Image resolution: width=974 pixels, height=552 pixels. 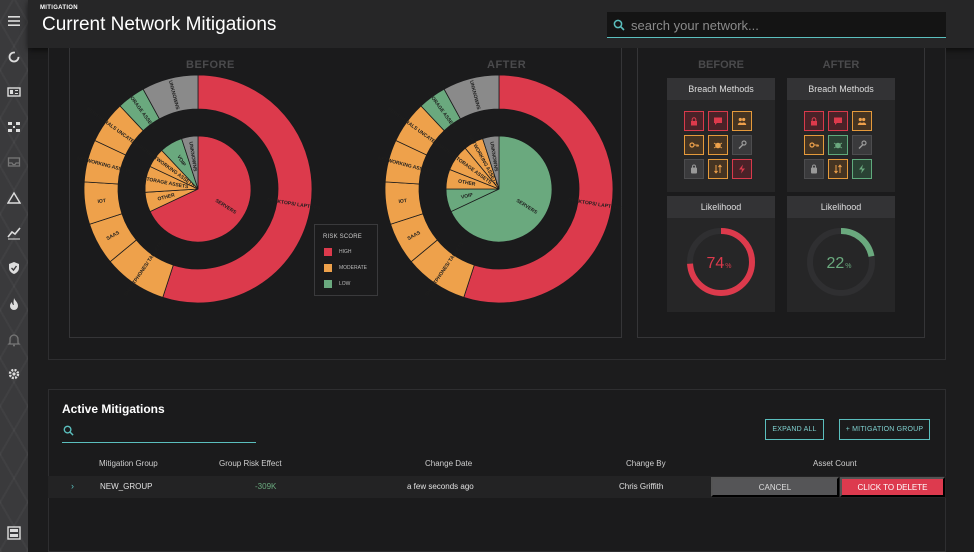 What do you see at coordinates (101, 201) in the screenshot?
I see `before-outer-label: IOT` at bounding box center [101, 201].